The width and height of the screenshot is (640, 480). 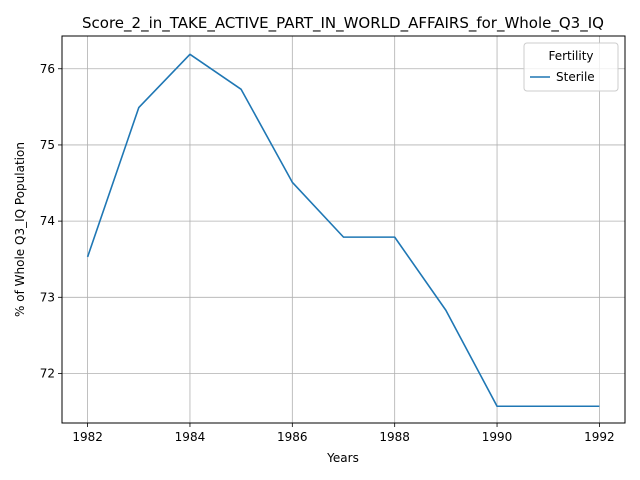 What do you see at coordinates (190, 437) in the screenshot?
I see `x-tick-label: 1984` at bounding box center [190, 437].